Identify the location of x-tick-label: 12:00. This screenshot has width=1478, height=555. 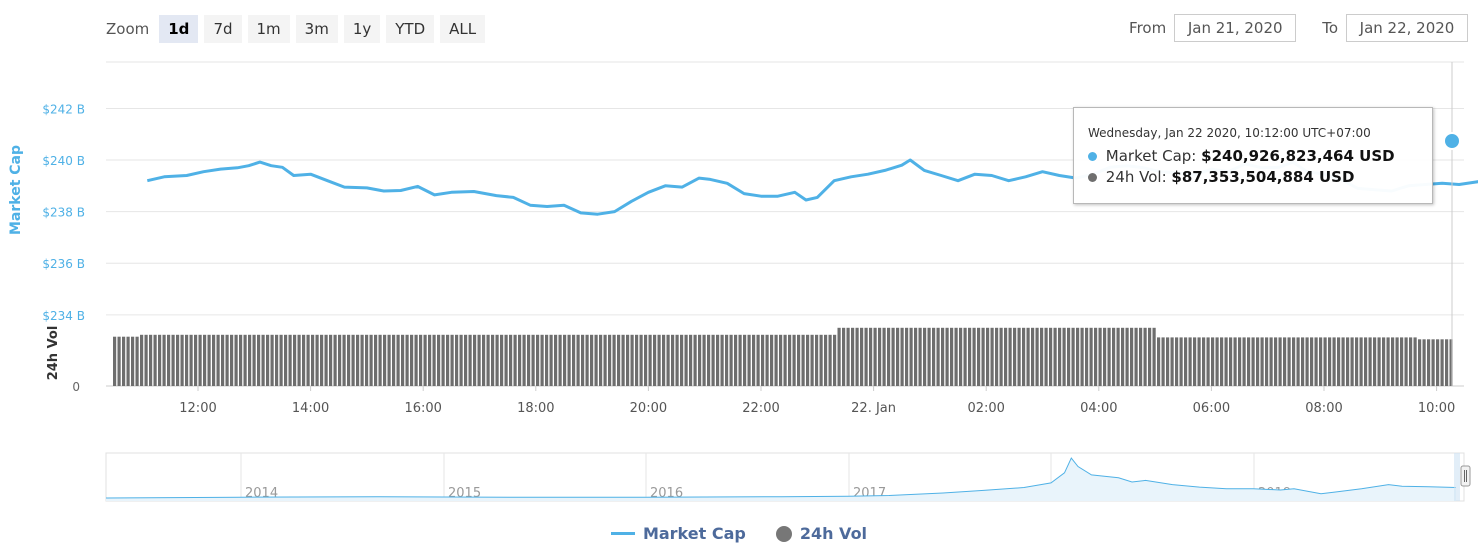
(197, 408).